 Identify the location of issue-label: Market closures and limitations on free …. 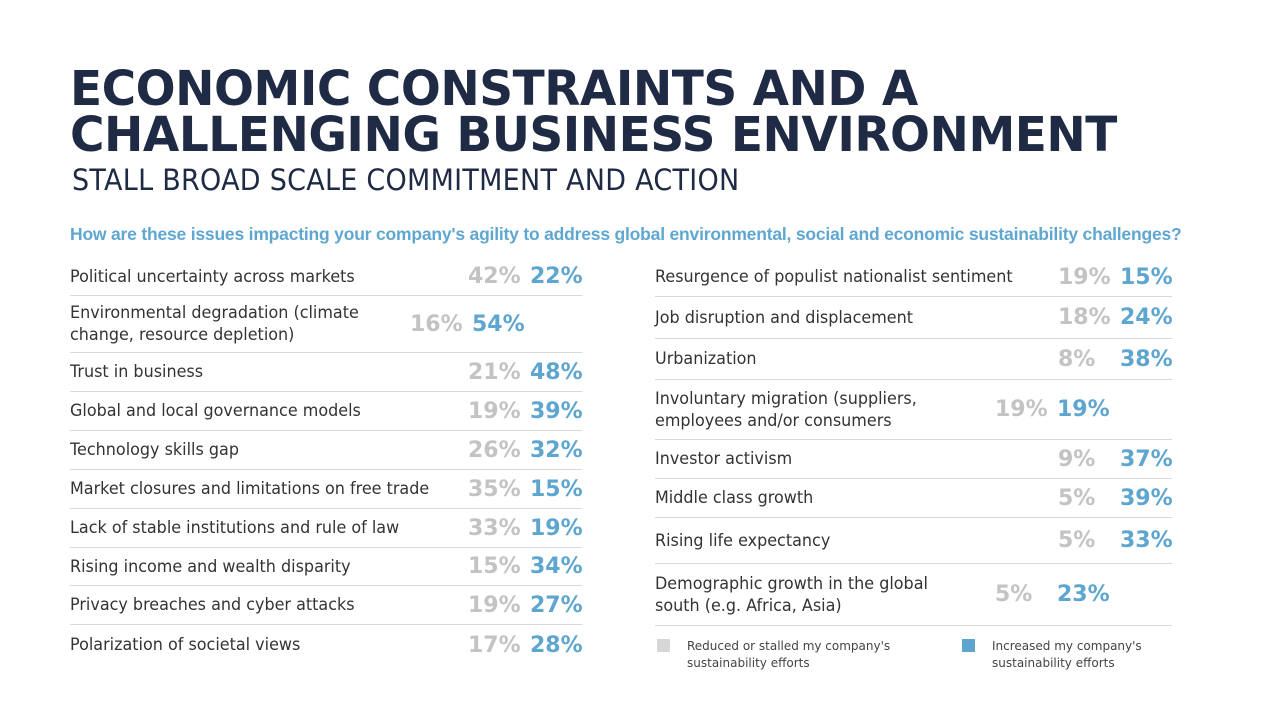
(250, 489).